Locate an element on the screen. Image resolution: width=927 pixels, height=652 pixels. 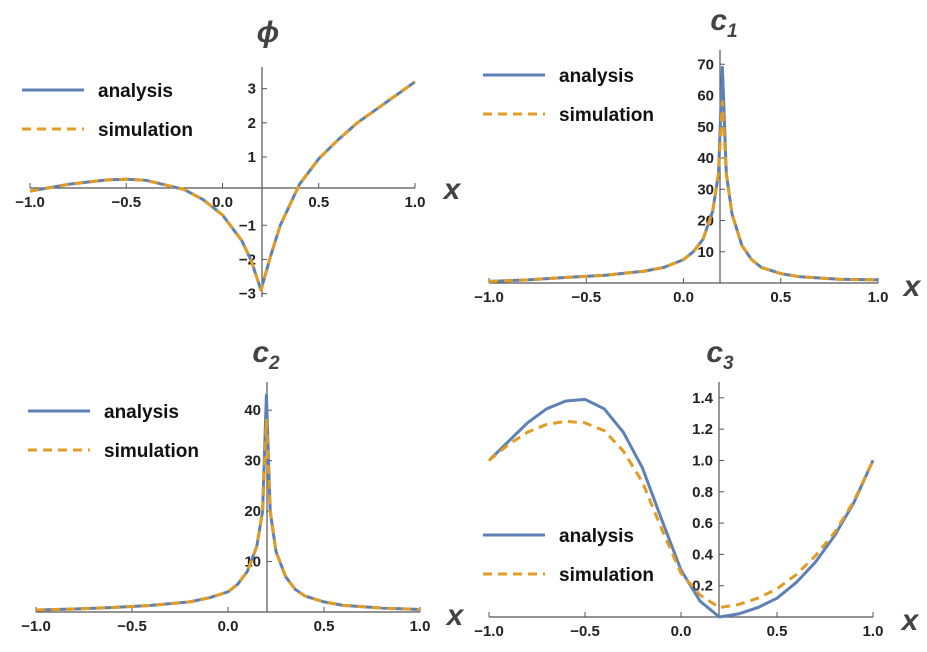
chart-title-subscript: 1 is located at coordinates (732, 31).